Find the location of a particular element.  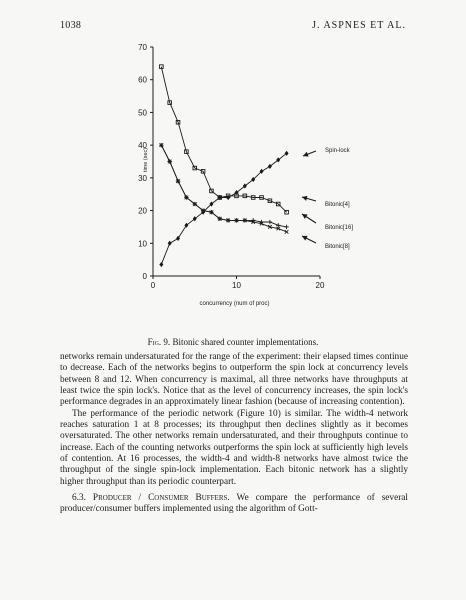

y-tick-label: 10 is located at coordinates (142, 243).